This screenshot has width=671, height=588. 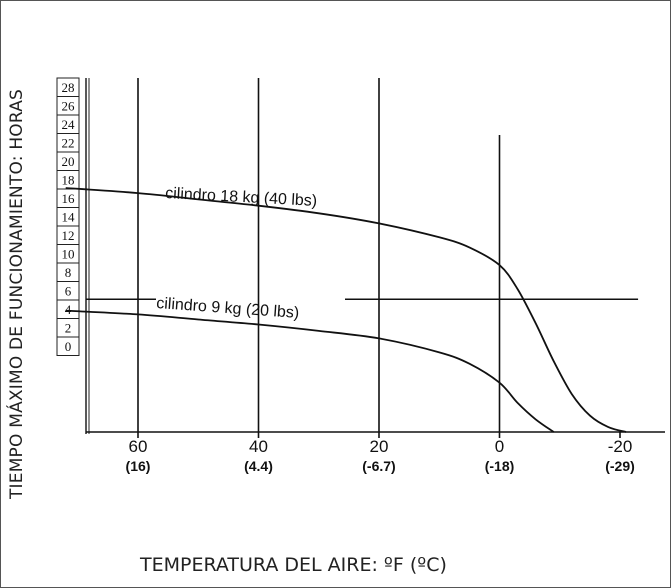 What do you see at coordinates (69, 124) in the screenshot?
I see `y-tick-label: 24` at bounding box center [69, 124].